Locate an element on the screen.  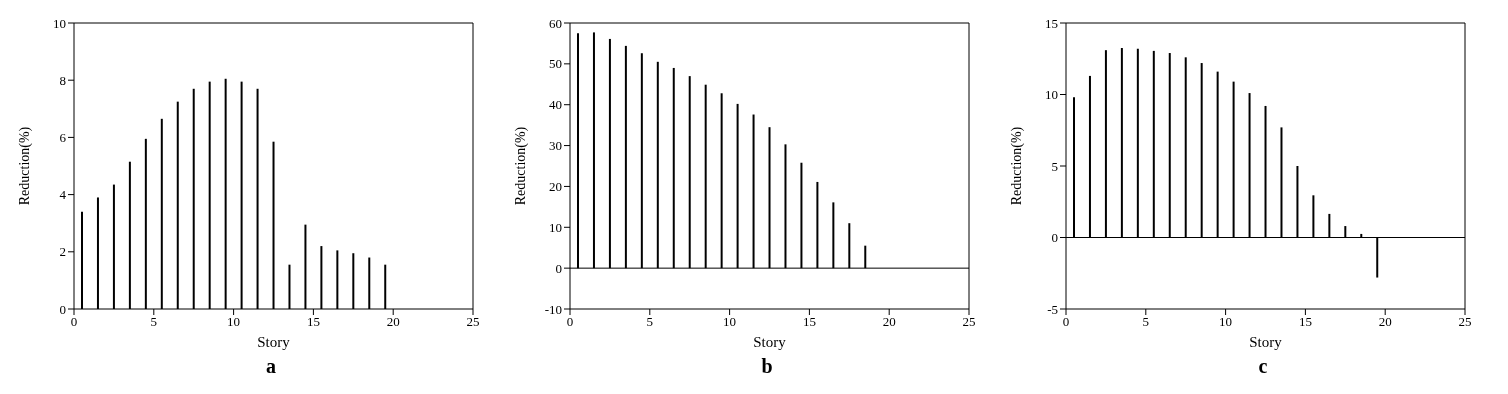
y-tick-label: 20 is located at coordinates (555, 187).